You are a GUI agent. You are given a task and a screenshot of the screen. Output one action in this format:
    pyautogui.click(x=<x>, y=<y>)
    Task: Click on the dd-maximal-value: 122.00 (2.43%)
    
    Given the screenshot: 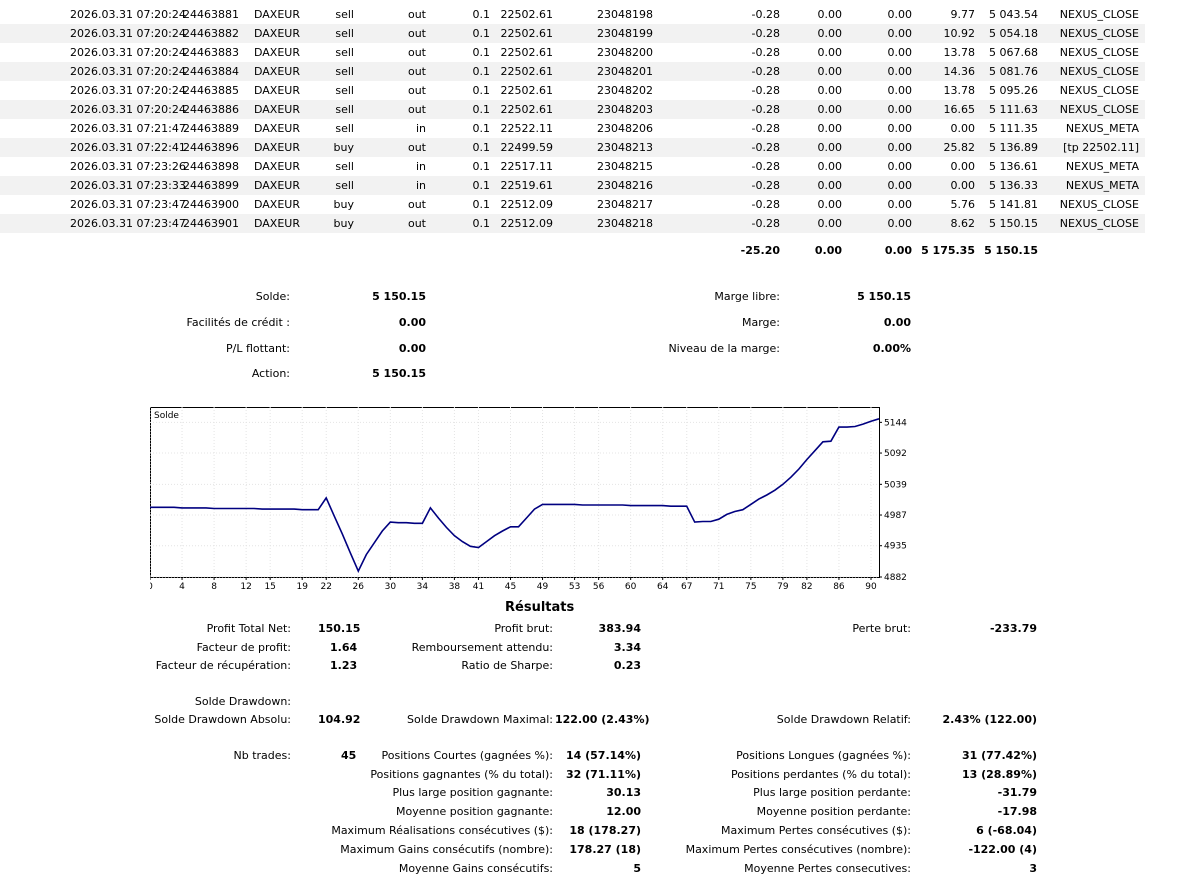 What is the action you would take?
    pyautogui.click(x=602, y=719)
    